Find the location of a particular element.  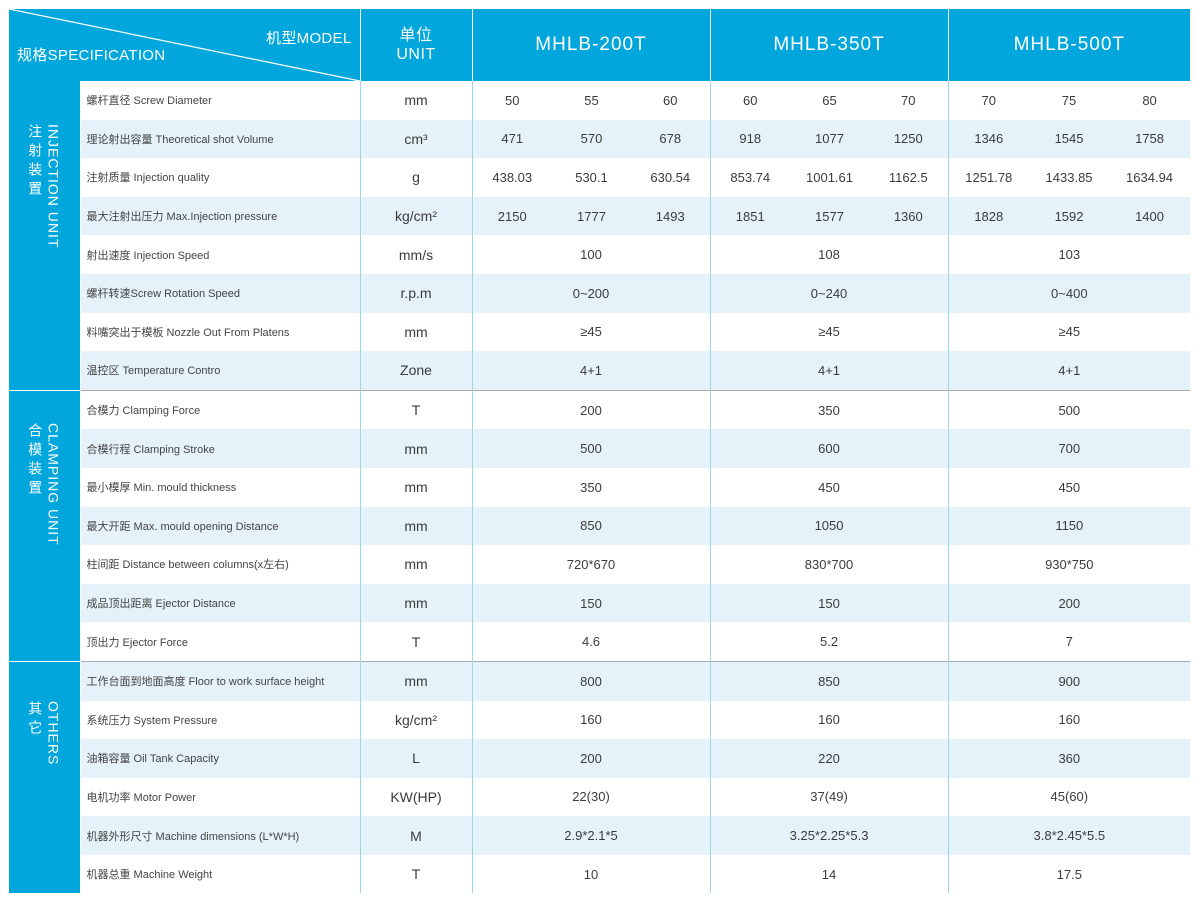

table-row: 合模行程 Clamping Stroke mm 500 600 700 is located at coordinates (600, 448).